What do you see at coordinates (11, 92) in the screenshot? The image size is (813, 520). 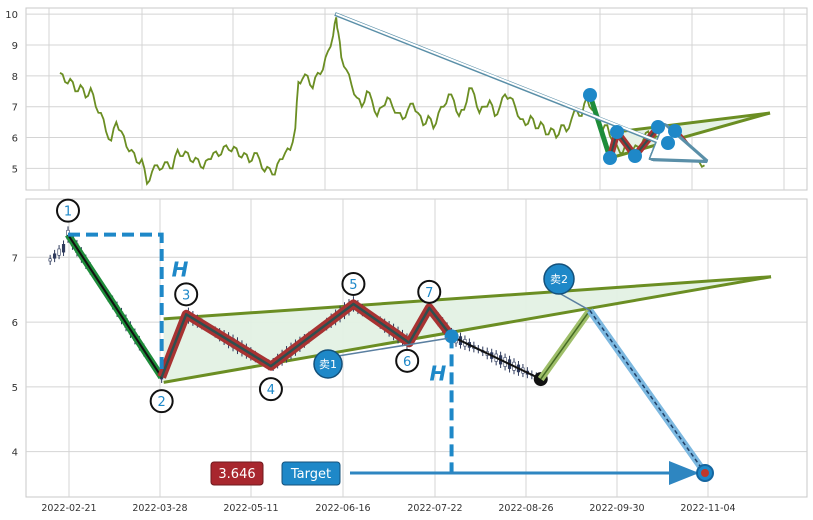 I see `overview-y-axis: 5 6 7 8 9 10` at bounding box center [11, 92].